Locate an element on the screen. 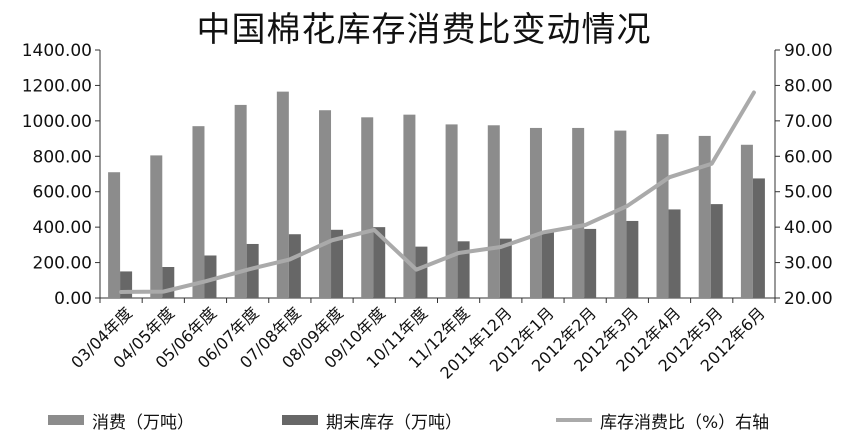  legend-swatch-consumption is located at coordinates (66, 420).